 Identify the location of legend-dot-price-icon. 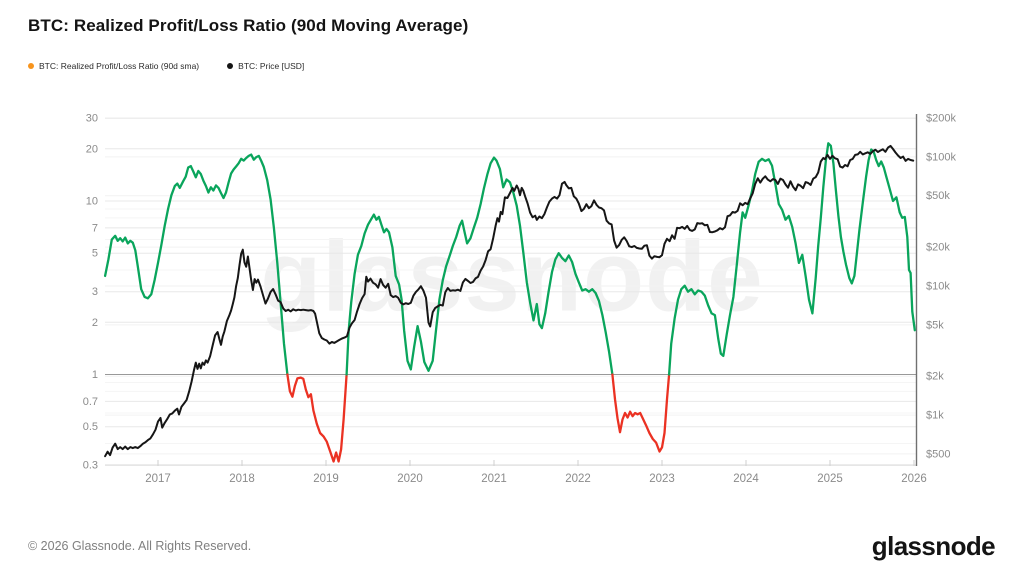
(230, 66).